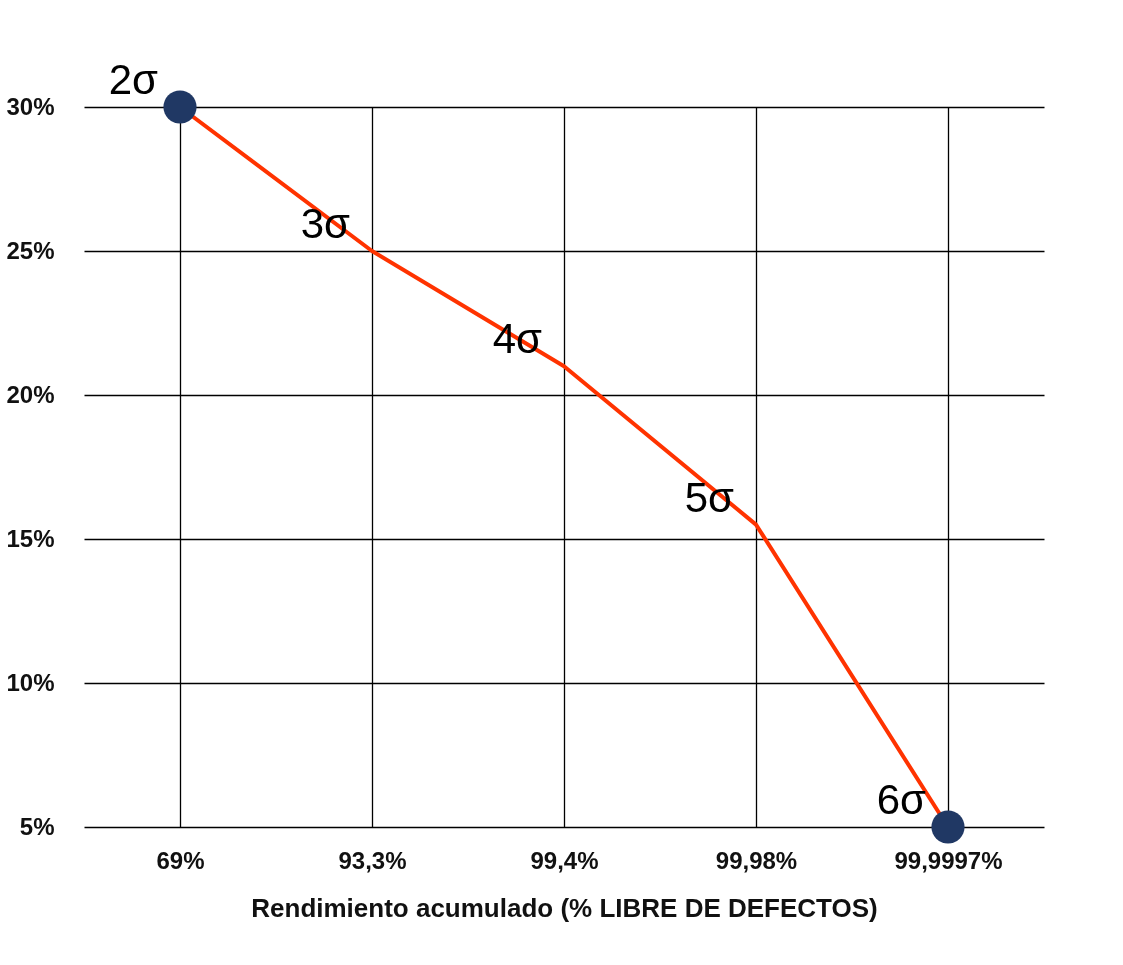 The width and height of the screenshot is (1123, 965). Describe the element at coordinates (37, 826) in the screenshot. I see `y-tick-label: 5%` at that location.